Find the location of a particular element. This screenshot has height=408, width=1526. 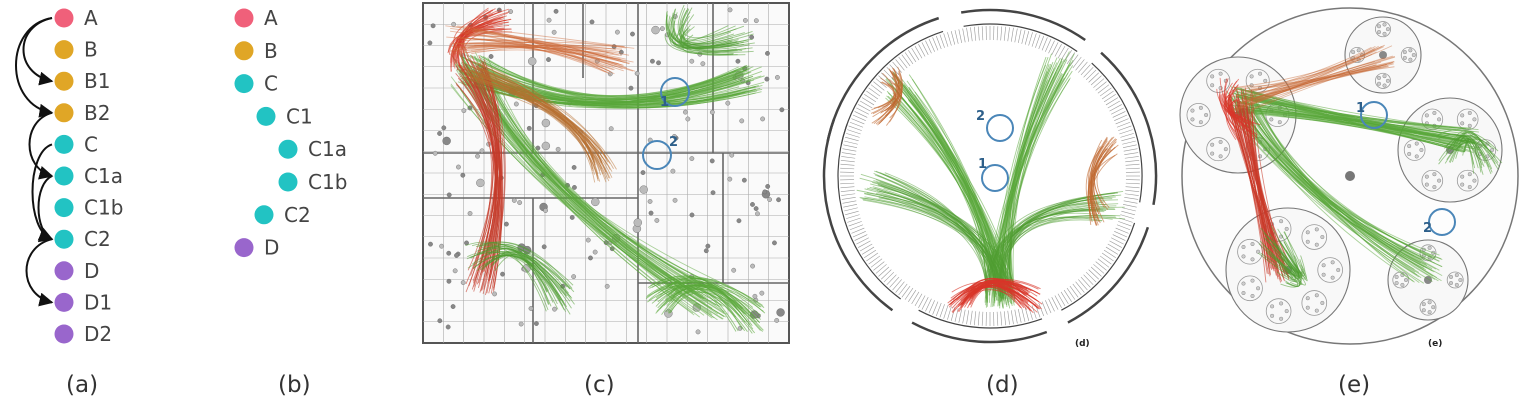

node-label: C2 is located at coordinates (97, 239).